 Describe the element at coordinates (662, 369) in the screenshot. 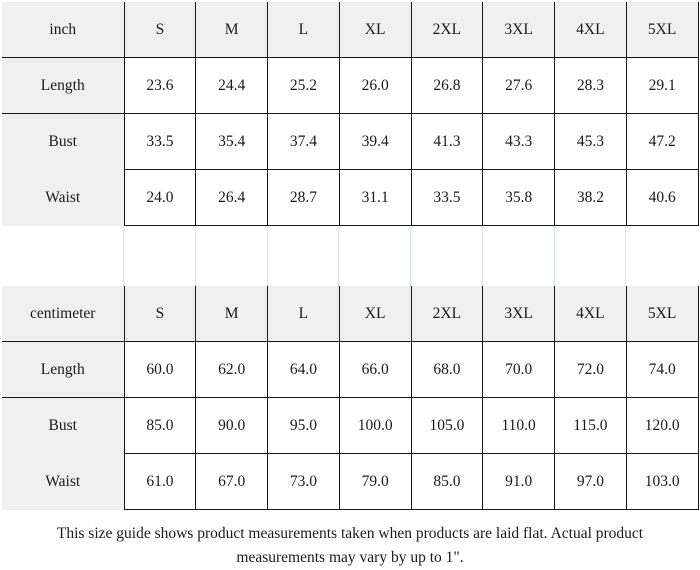

I see `cell-value: 74.0` at that location.